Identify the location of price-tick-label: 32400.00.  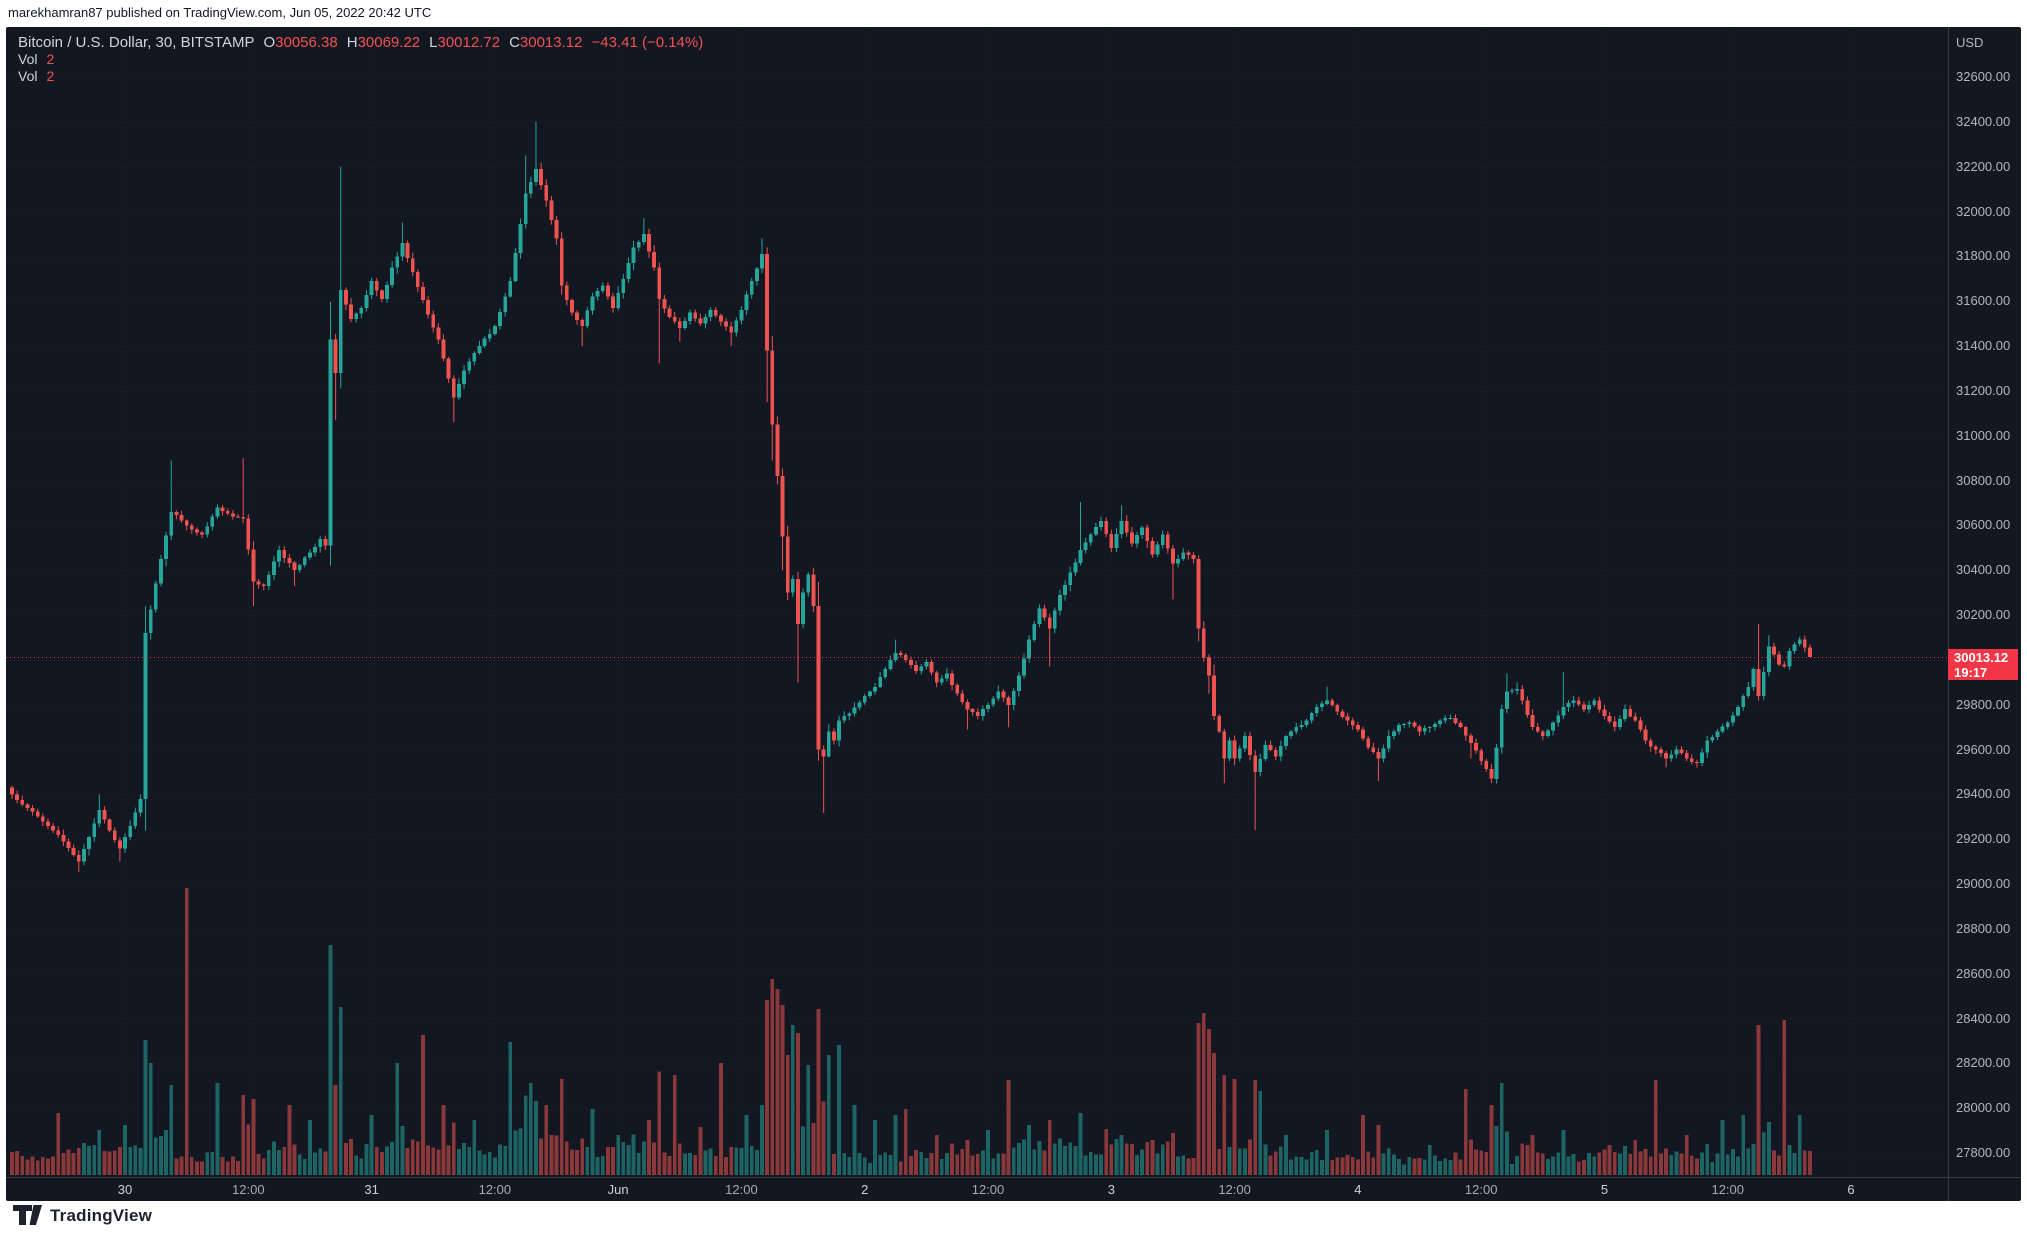
(1983, 121).